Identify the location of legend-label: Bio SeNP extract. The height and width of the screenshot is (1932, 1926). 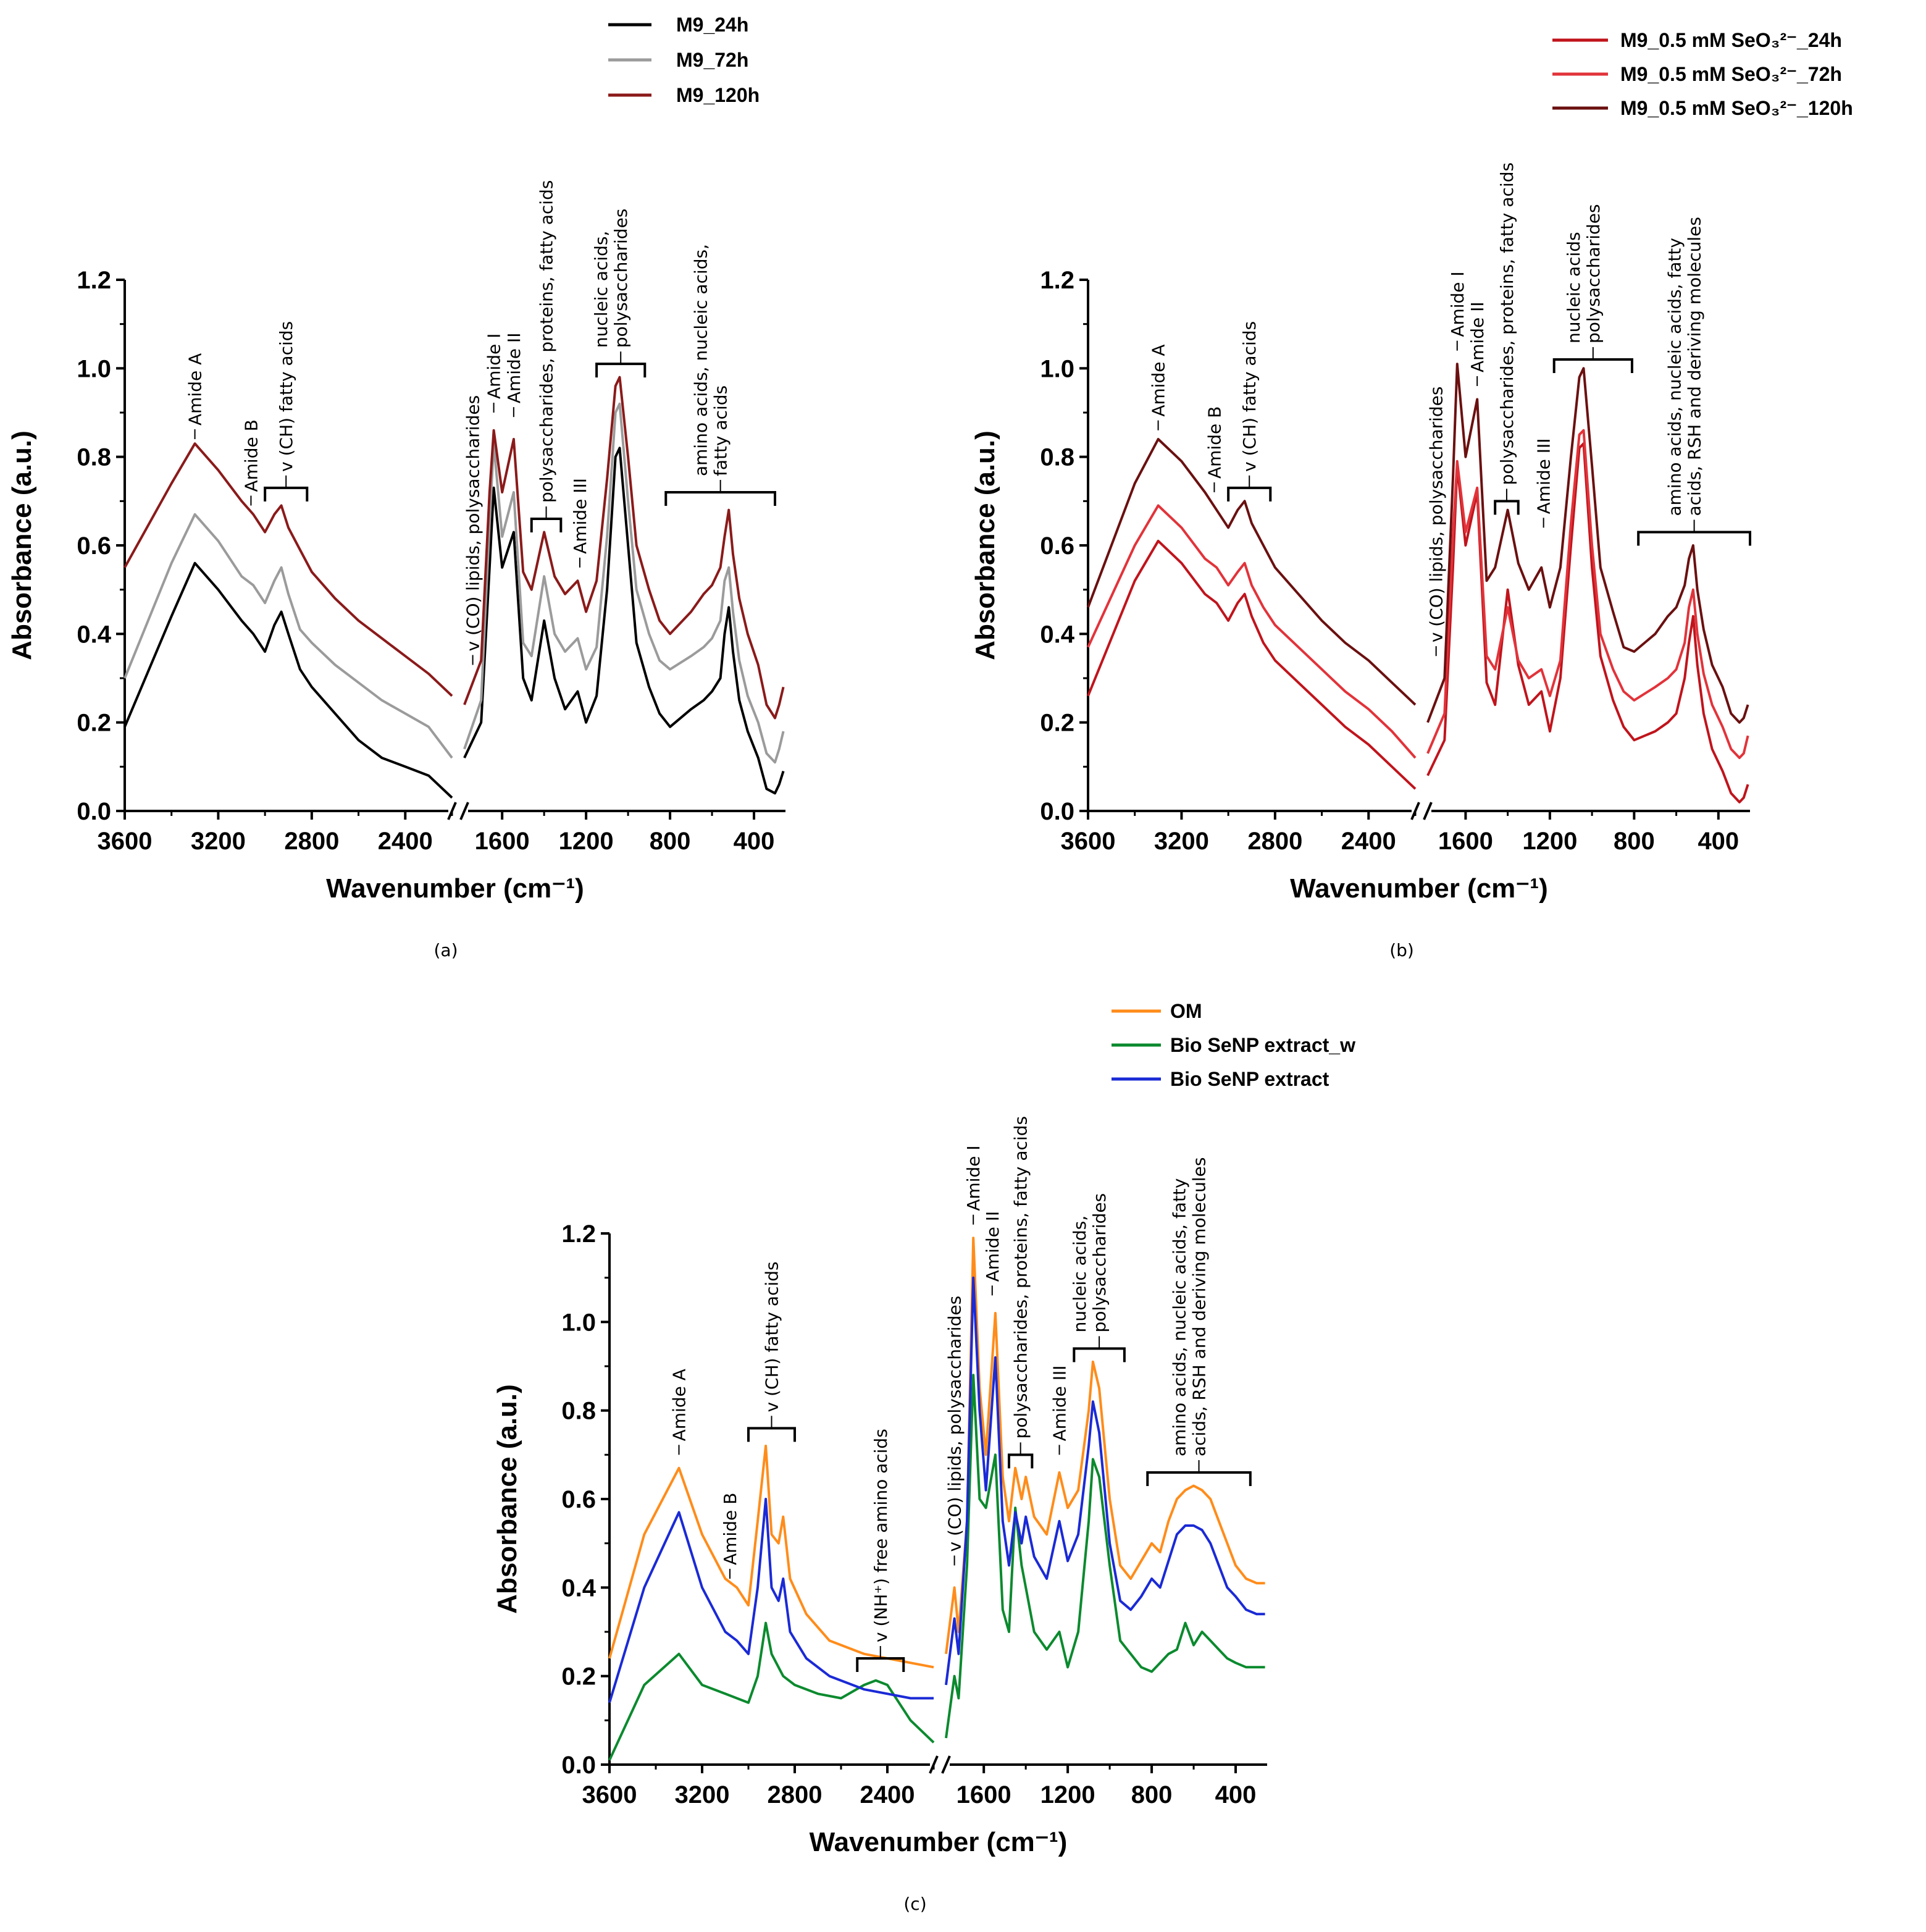
(1249, 1079).